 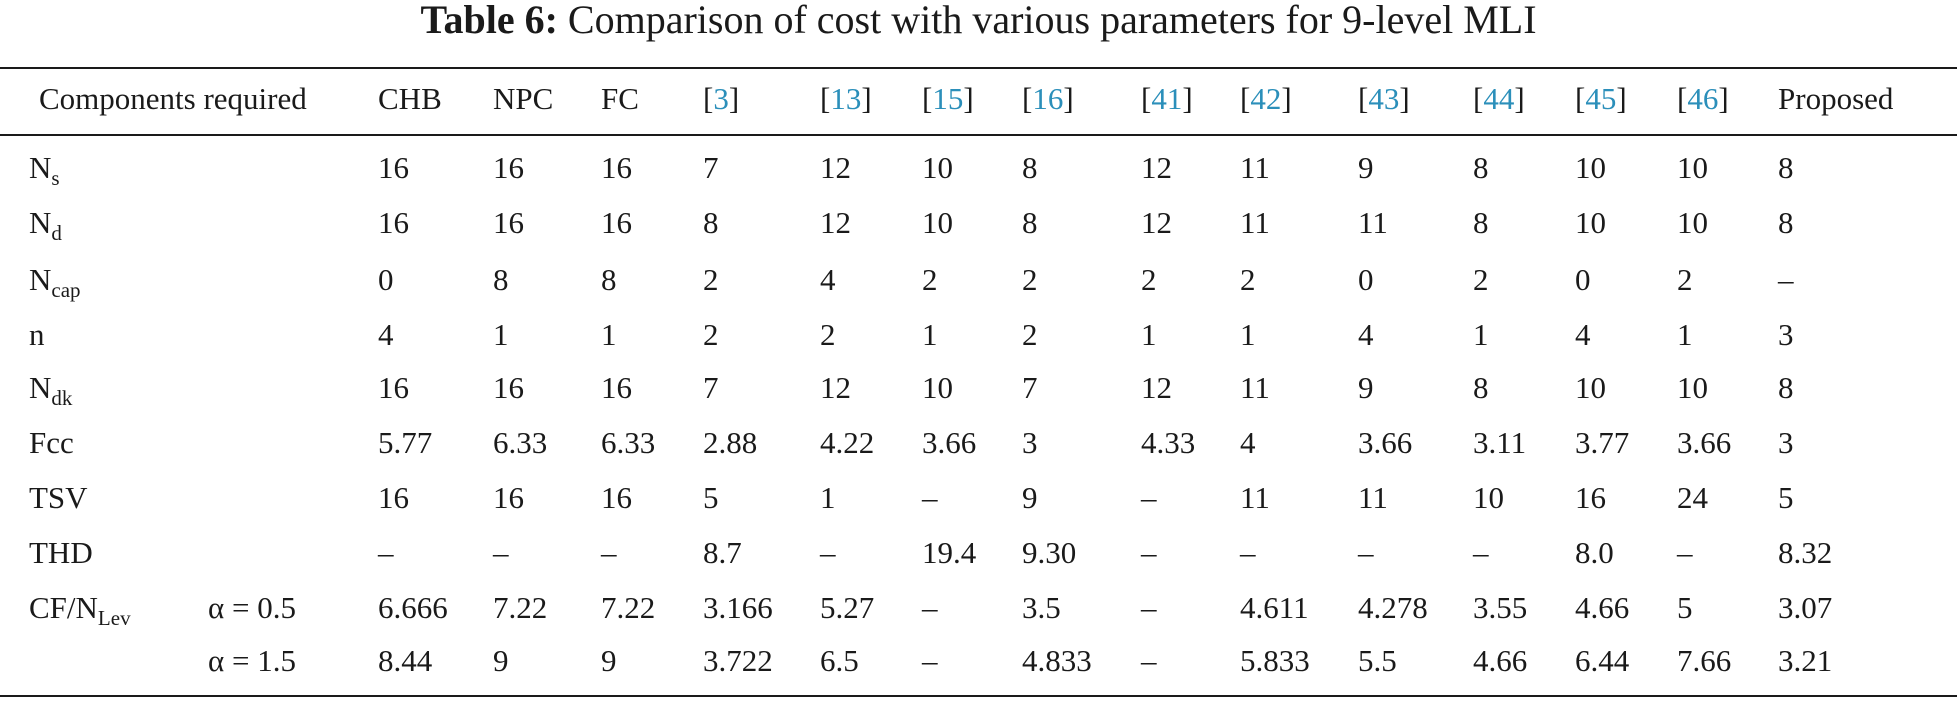 I want to click on reference-link: 15, so click(x=948, y=98).